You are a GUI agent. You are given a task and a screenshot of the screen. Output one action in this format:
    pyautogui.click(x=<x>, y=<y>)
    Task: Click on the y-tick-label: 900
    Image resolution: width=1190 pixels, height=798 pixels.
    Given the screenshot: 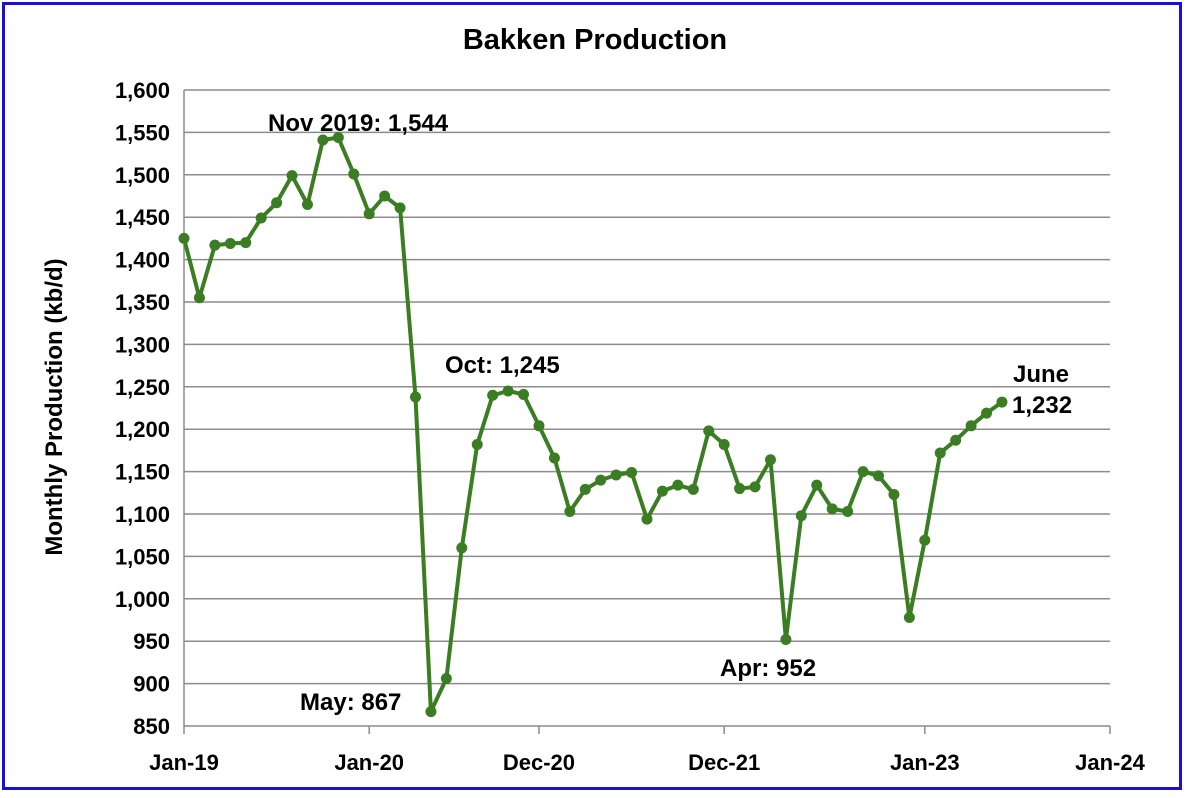 What is the action you would take?
    pyautogui.click(x=151, y=684)
    